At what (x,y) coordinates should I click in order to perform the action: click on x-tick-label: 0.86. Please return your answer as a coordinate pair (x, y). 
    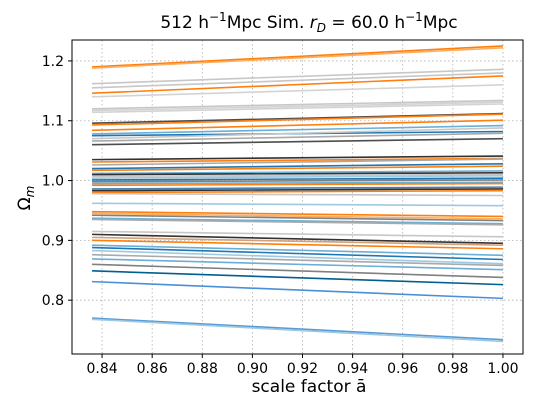
    Looking at the image, I should click on (152, 369).